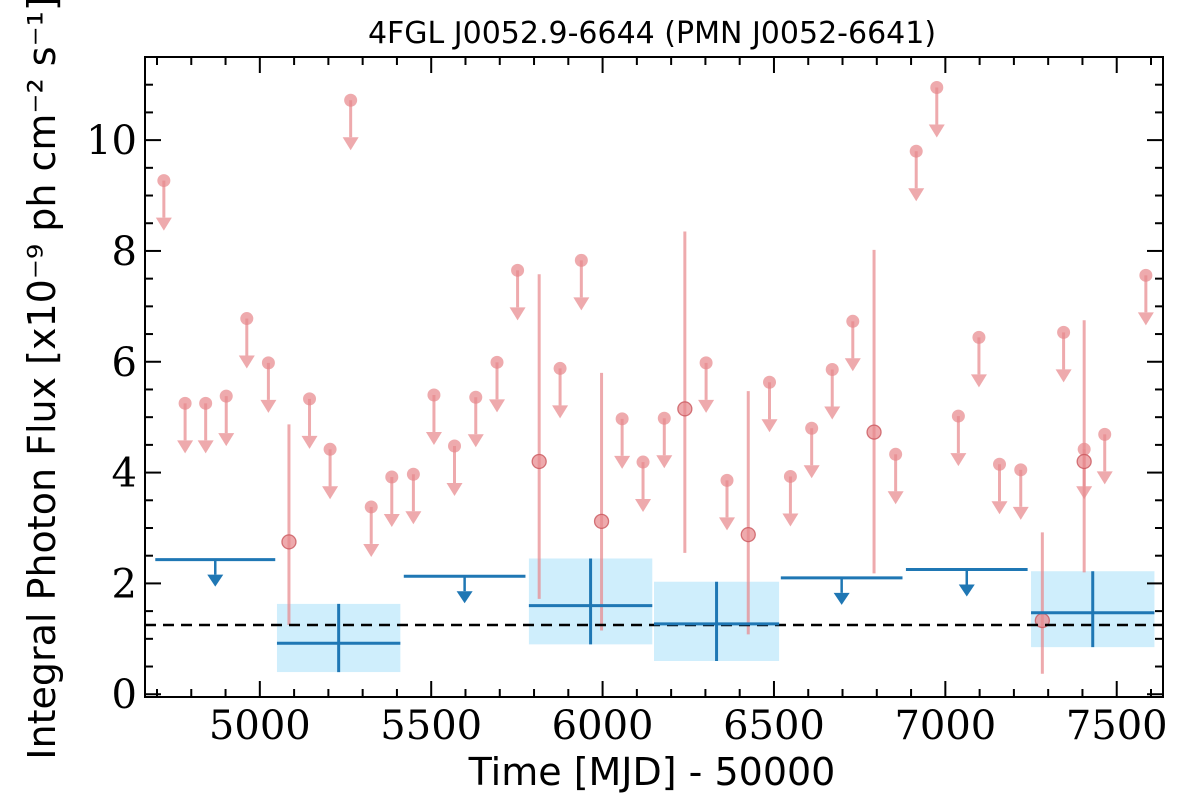 The image size is (1200, 800). What do you see at coordinates (652, 33) in the screenshot?
I see `chart-title: 4FGL J0052.9-6644 (PMN J0052-6641)` at bounding box center [652, 33].